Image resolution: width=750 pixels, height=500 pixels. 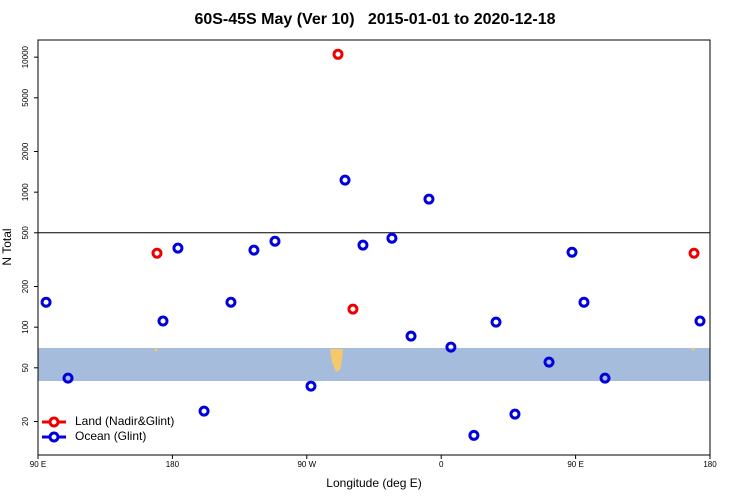 What do you see at coordinates (25, 151) in the screenshot?
I see `y-tick-label: 2000` at bounding box center [25, 151].